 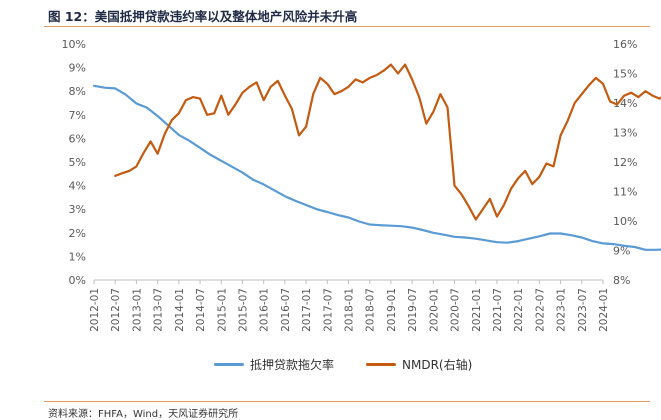 I want to click on x-tick-label: 2016-01, so click(x=265, y=310).